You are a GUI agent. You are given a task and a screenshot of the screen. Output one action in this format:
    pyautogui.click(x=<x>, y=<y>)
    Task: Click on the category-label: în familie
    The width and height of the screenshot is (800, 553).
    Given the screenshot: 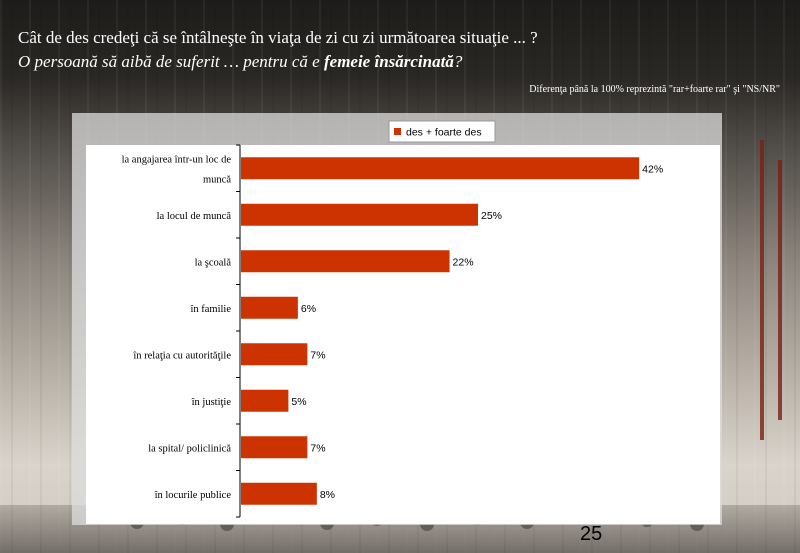 What is the action you would take?
    pyautogui.click(x=210, y=309)
    